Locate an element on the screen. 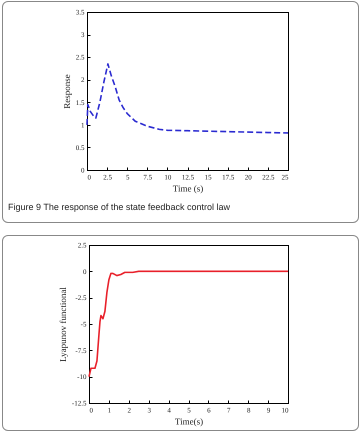 The width and height of the screenshot is (361, 433). x-axis-title: Time(s) is located at coordinates (189, 421).